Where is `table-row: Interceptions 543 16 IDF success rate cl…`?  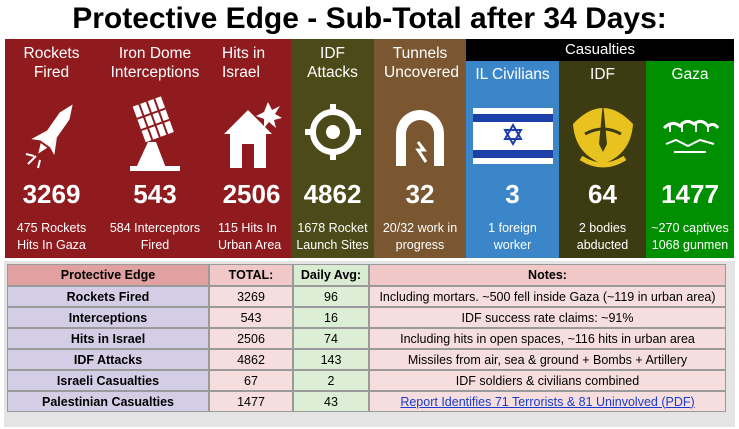
table-row: Interceptions 543 16 IDF success rate cl… is located at coordinates (366, 317).